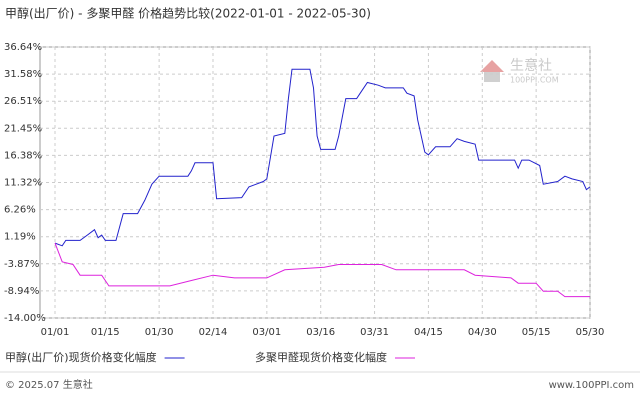 The width and height of the screenshot is (640, 400). What do you see at coordinates (105, 332) in the screenshot?
I see `x-tick-label: 01/15` at bounding box center [105, 332].